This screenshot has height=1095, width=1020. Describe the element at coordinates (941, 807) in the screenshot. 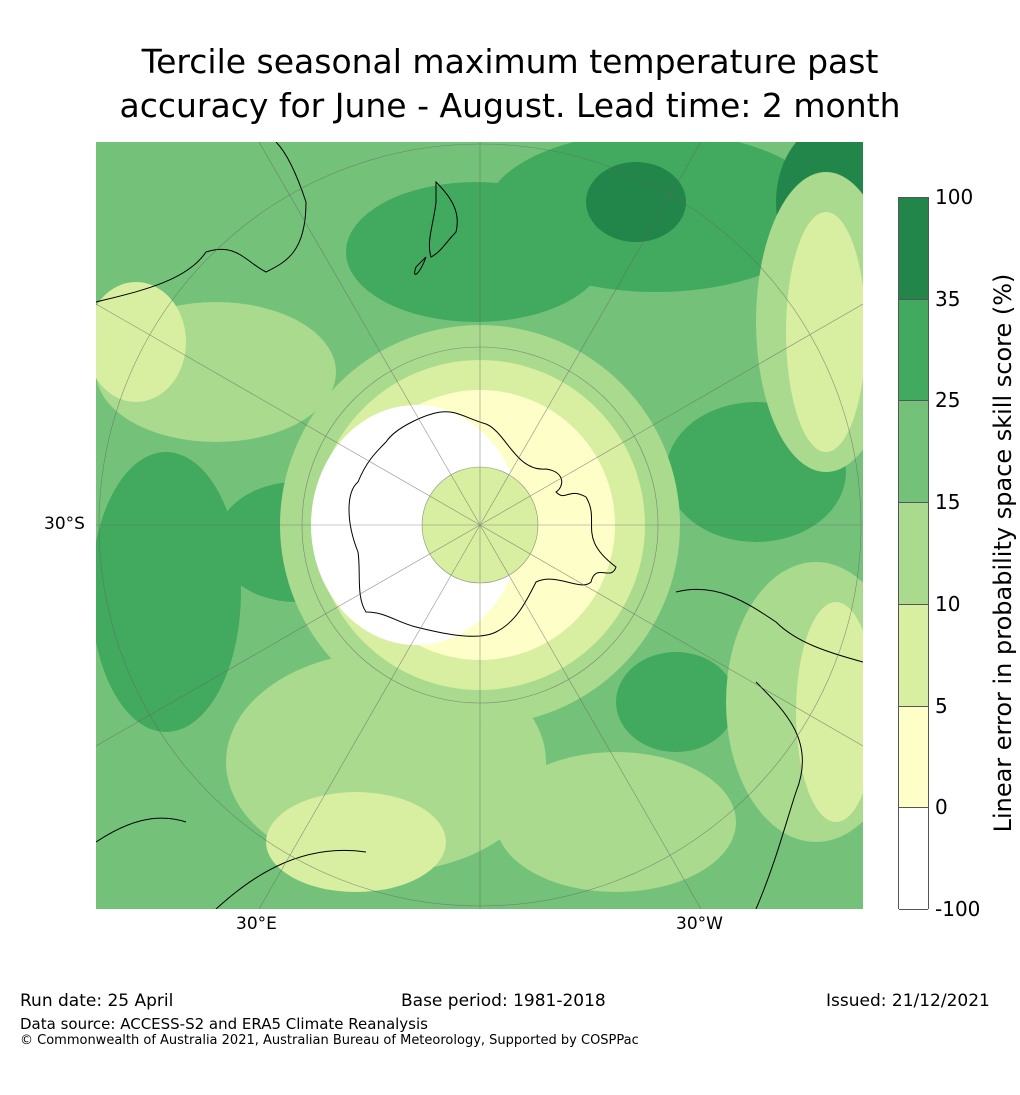

I see `colorbar-tick-label: 0` at that location.